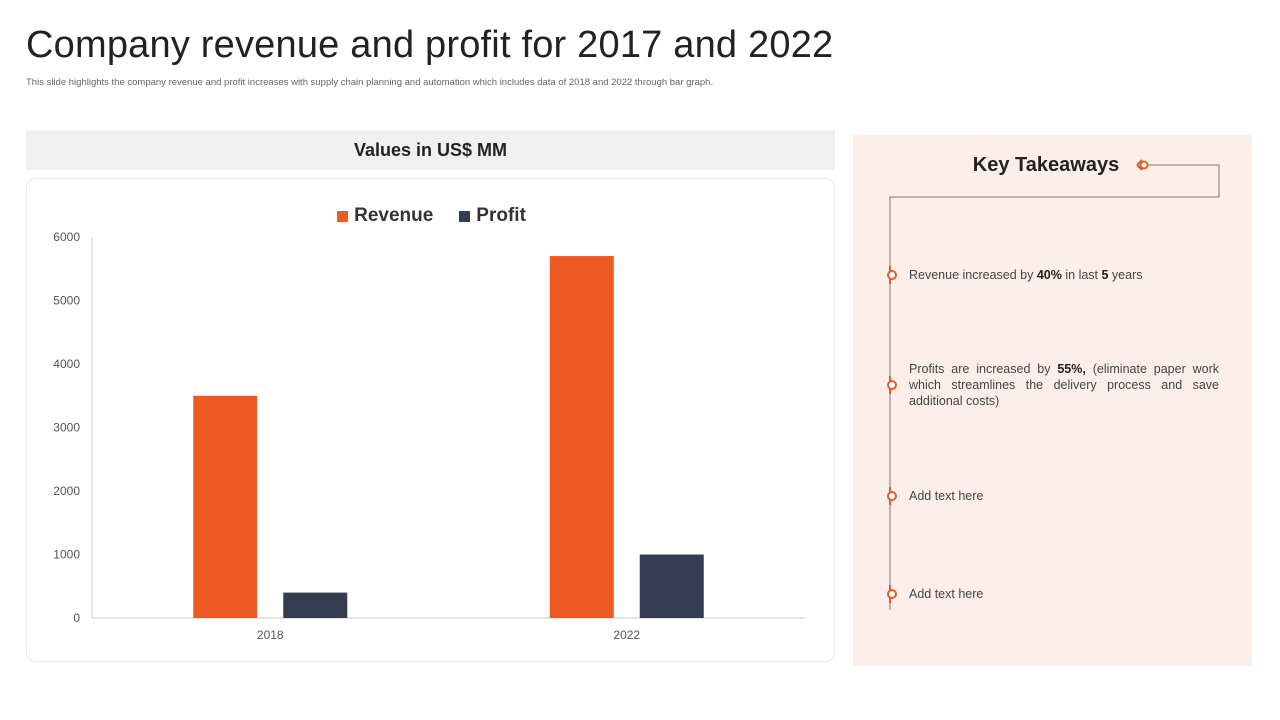  What do you see at coordinates (270, 635) in the screenshot?
I see `x-tick-label: 2018` at bounding box center [270, 635].